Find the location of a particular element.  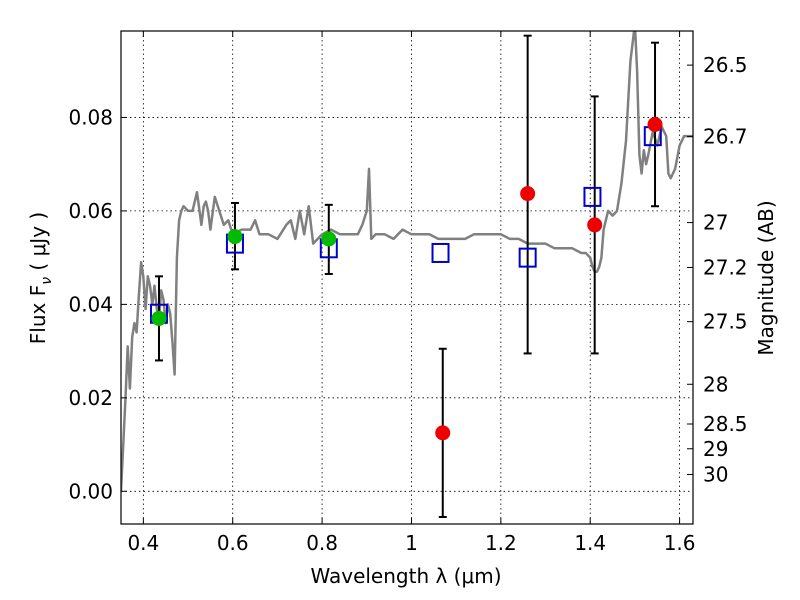

y2-axis-title: Magnitude (AB) is located at coordinates (766, 277).